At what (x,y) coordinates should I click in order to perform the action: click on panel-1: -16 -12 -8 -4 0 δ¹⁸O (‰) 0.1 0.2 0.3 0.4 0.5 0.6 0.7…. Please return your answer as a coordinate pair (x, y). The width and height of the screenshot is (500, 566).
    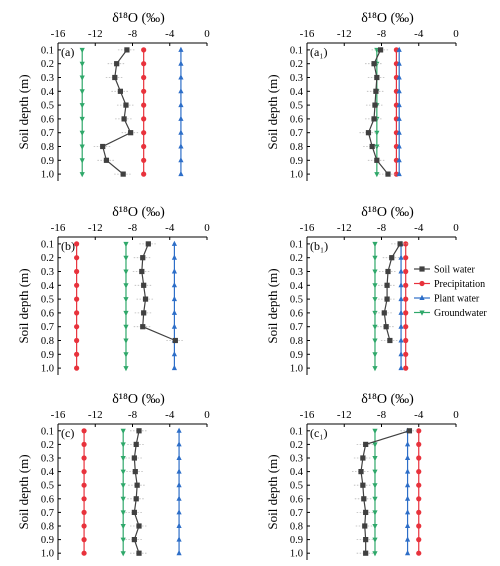
    Looking at the image, I should click on (113, 96).